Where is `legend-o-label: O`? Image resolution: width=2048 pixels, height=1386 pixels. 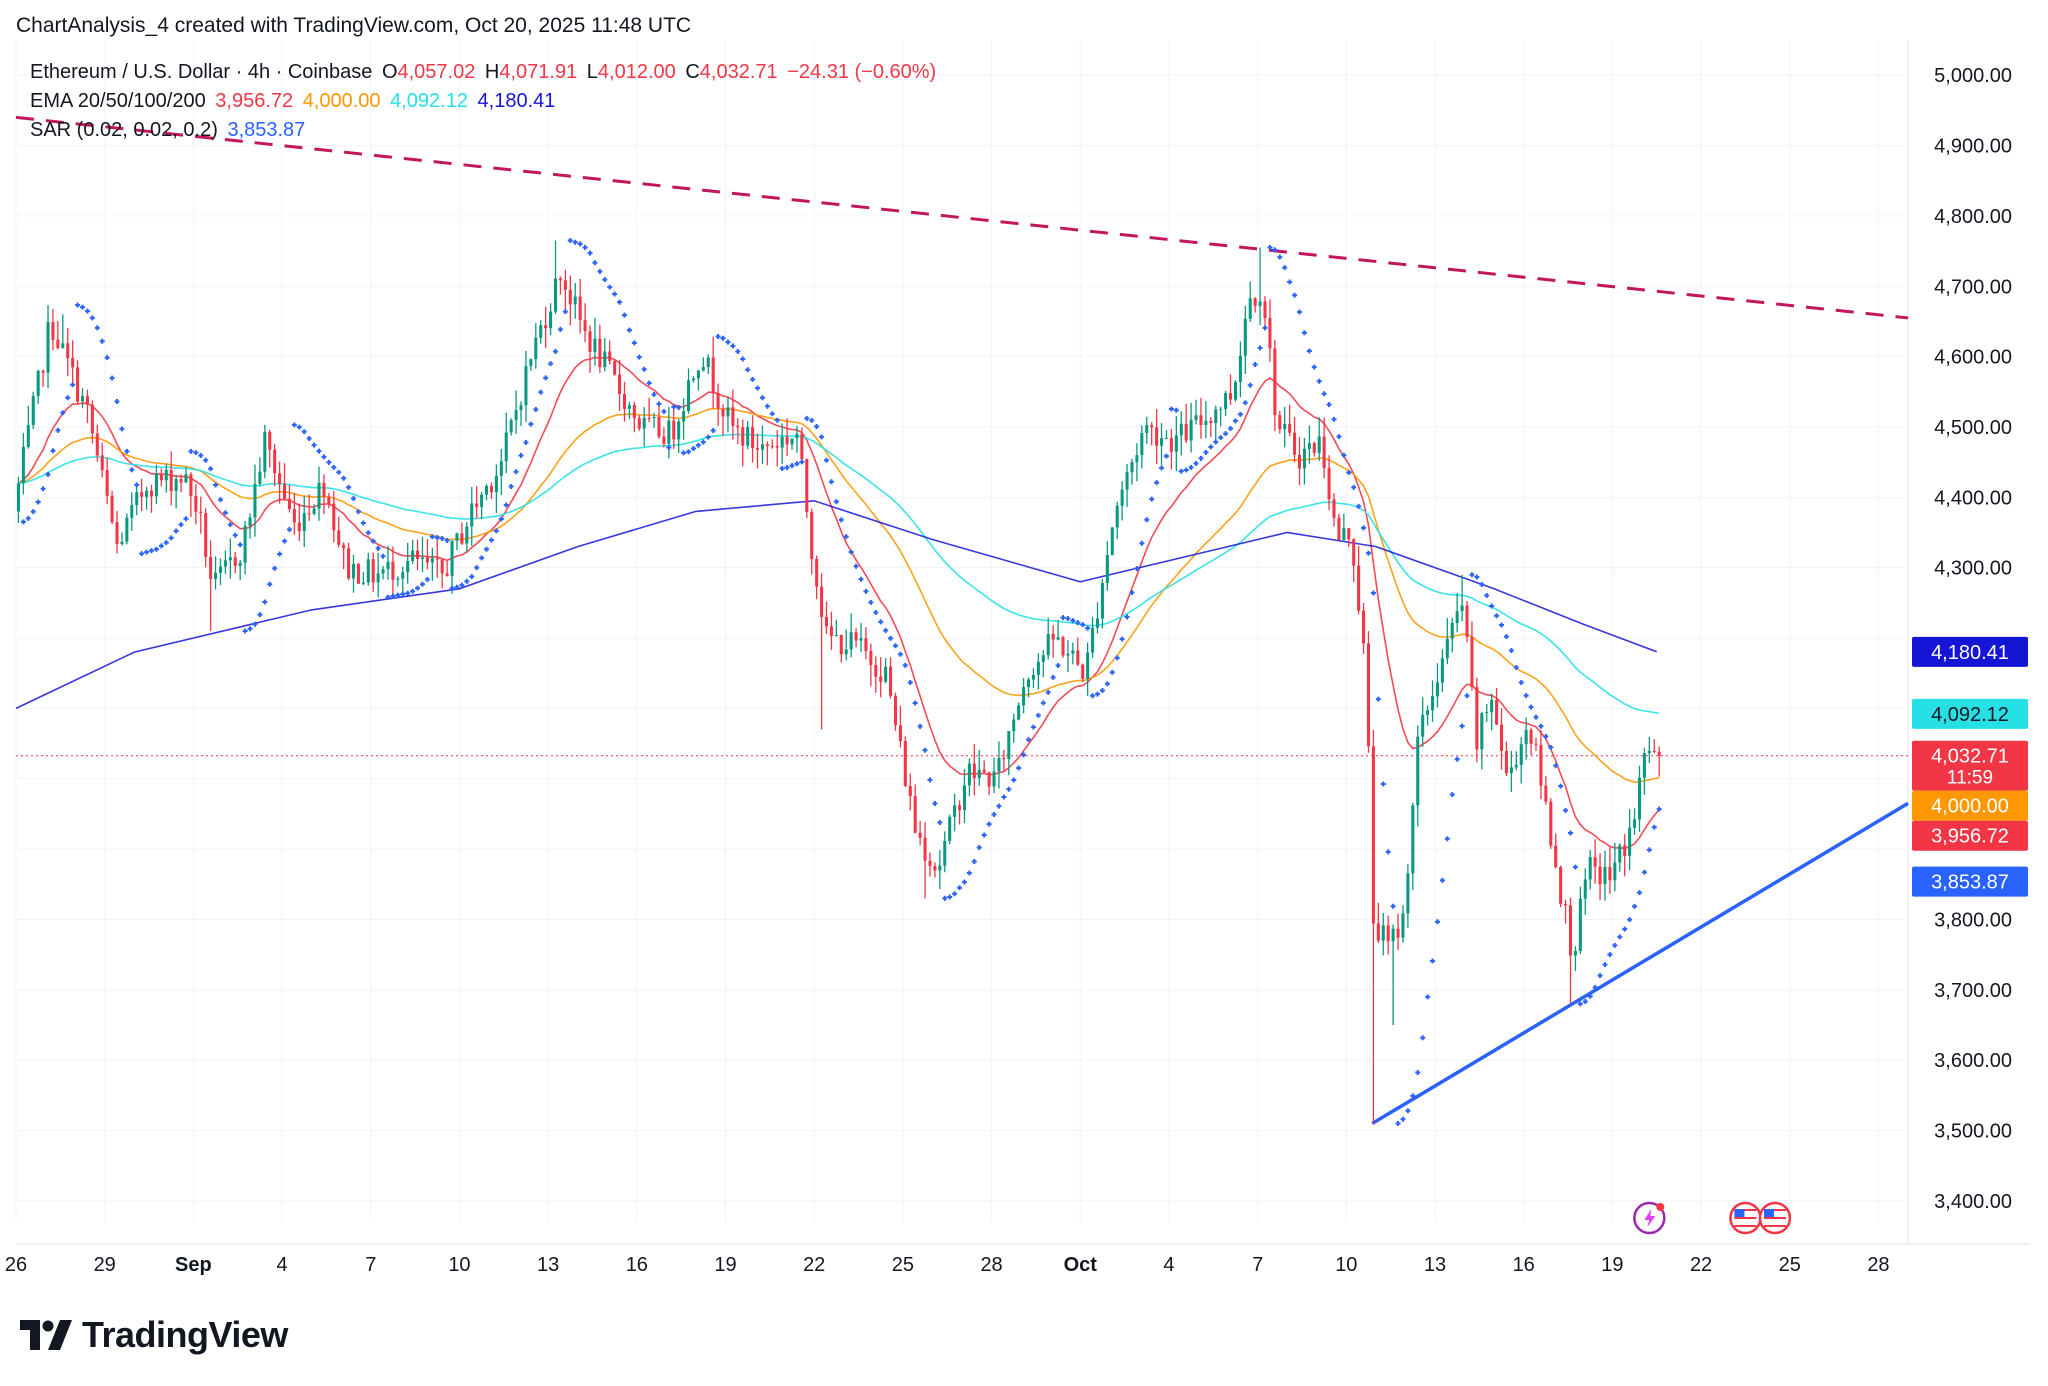
legend-o-label: O is located at coordinates (389, 72).